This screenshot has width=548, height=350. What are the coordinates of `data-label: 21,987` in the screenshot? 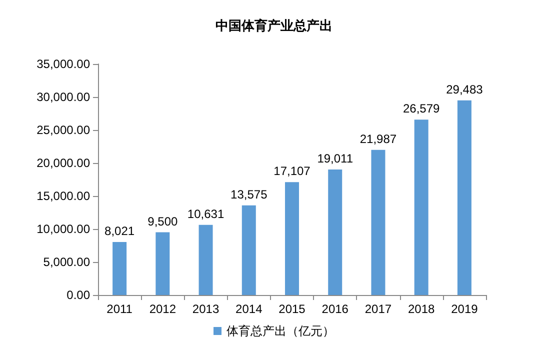 It's located at (378, 139).